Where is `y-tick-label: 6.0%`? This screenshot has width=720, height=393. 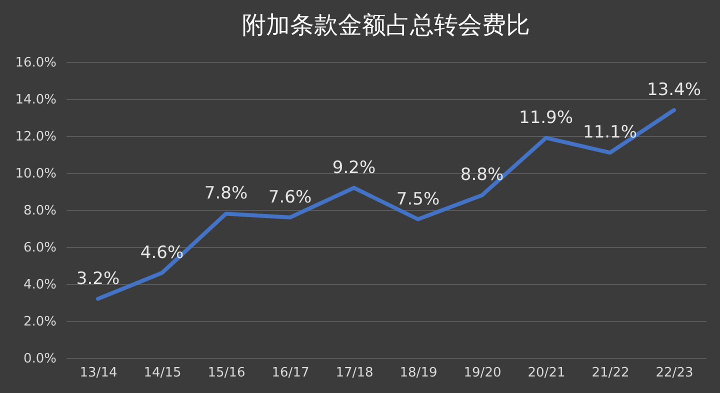
y-tick-label: 6.0% is located at coordinates (39, 248).